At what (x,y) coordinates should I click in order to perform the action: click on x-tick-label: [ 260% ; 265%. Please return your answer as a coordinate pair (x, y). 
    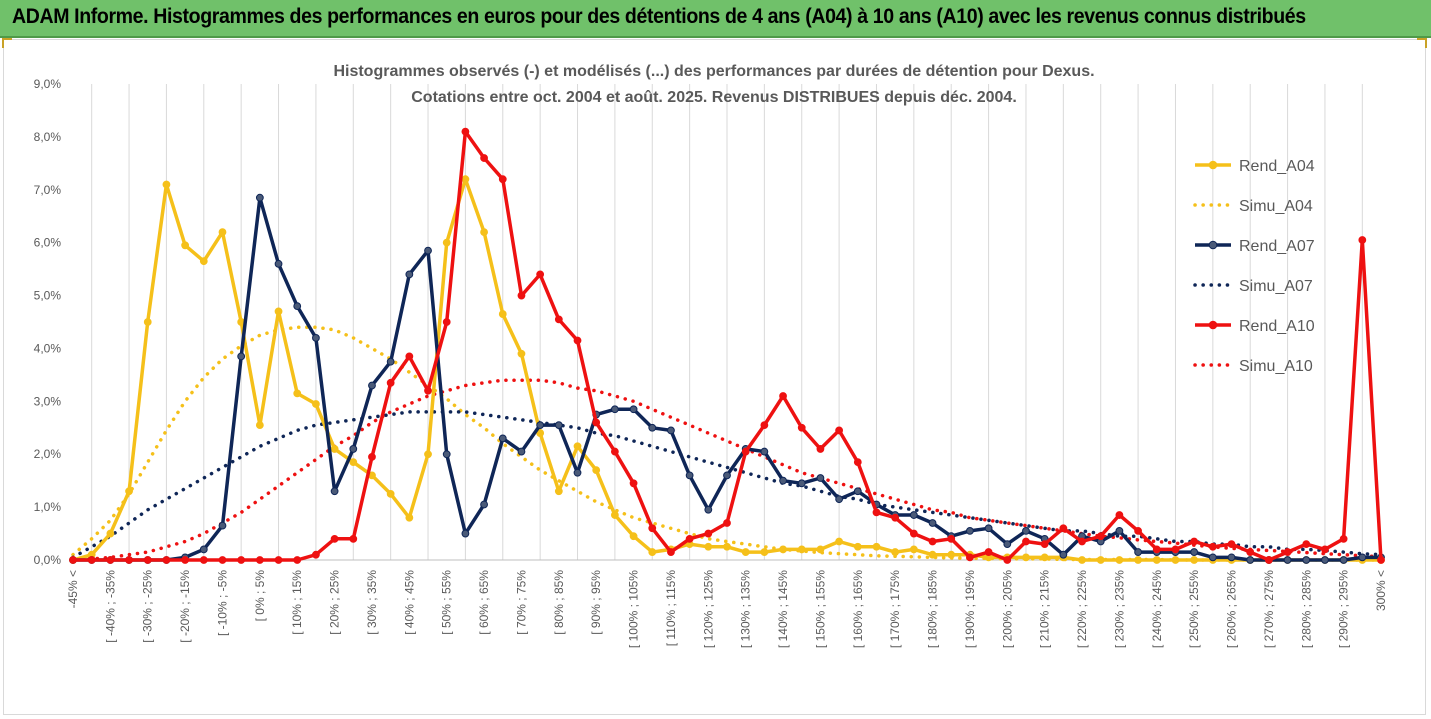
    Looking at the image, I should click on (1232, 609).